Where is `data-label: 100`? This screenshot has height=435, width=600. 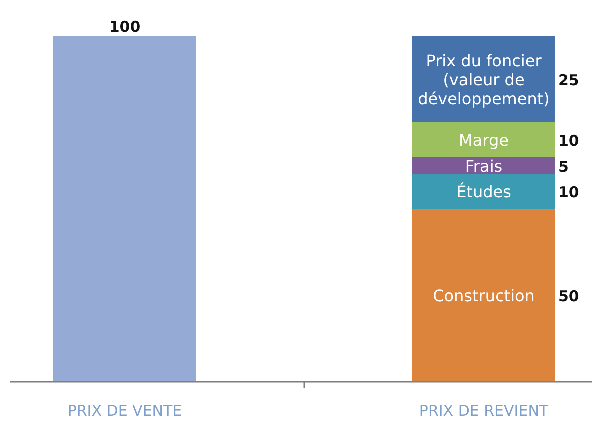 data-label: 100 is located at coordinates (125, 27).